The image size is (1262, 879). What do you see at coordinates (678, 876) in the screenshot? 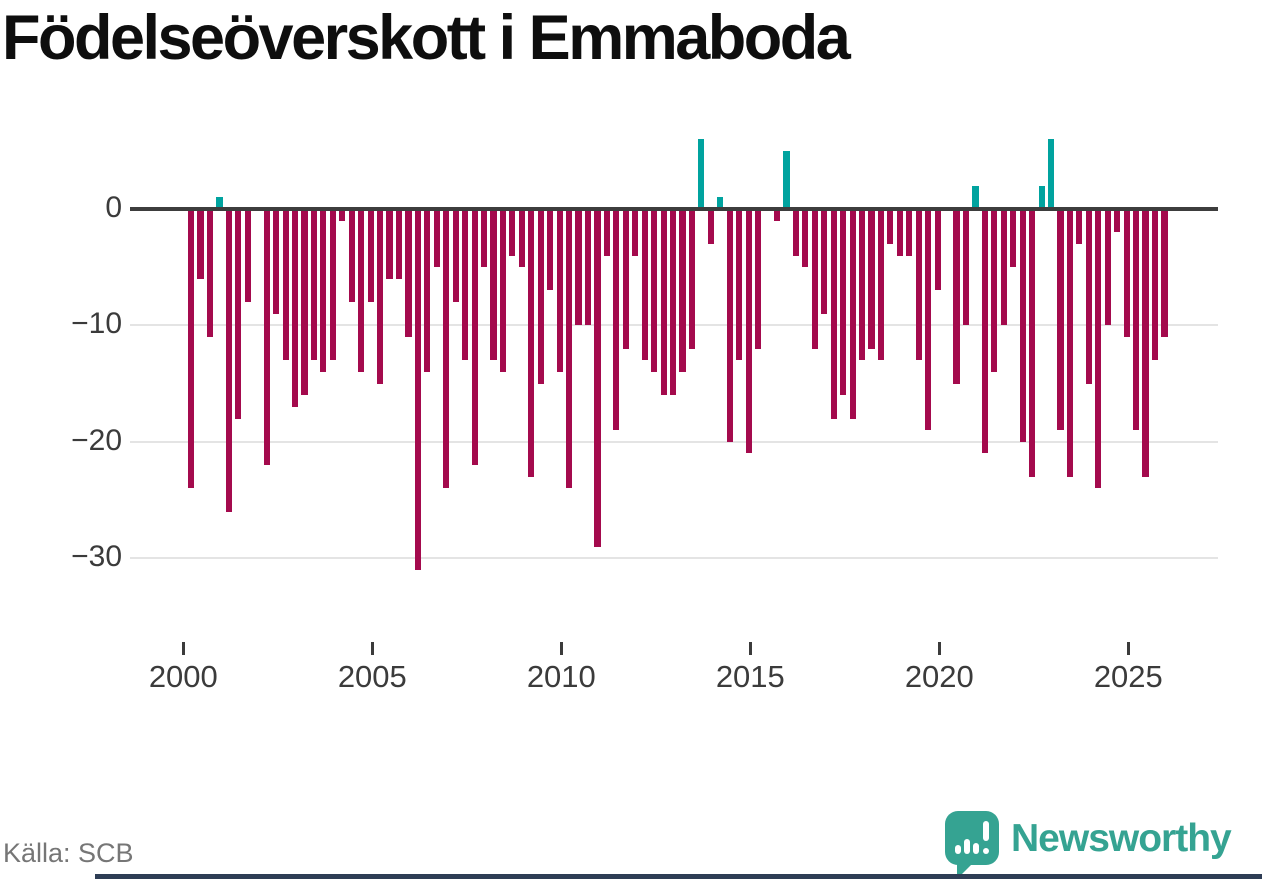
I see `footer-accent-bar` at bounding box center [678, 876].